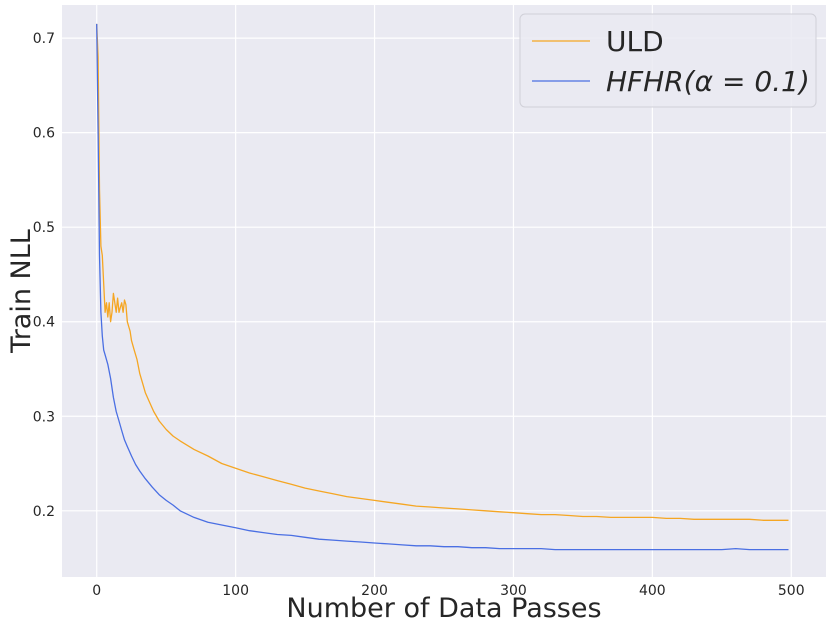 The width and height of the screenshot is (831, 627). I want to click on y-axis-ticks: 0.2 0.3 0.4 0.5 0.6 0.7, so click(44, 275).